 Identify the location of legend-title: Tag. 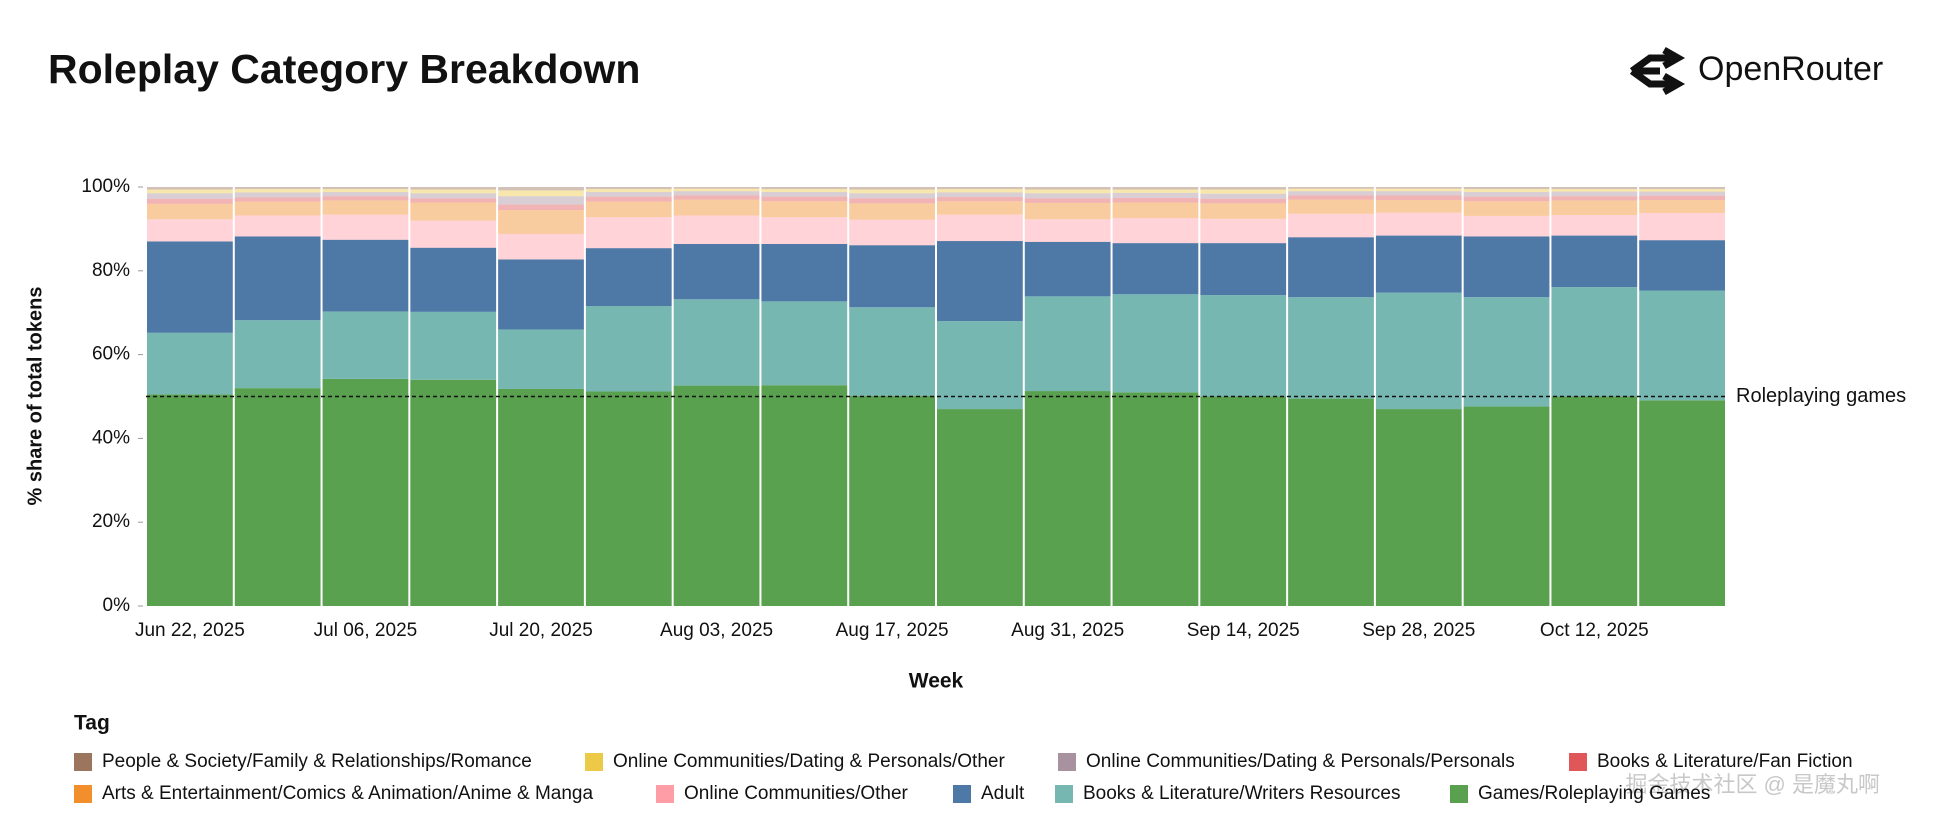
(92, 723).